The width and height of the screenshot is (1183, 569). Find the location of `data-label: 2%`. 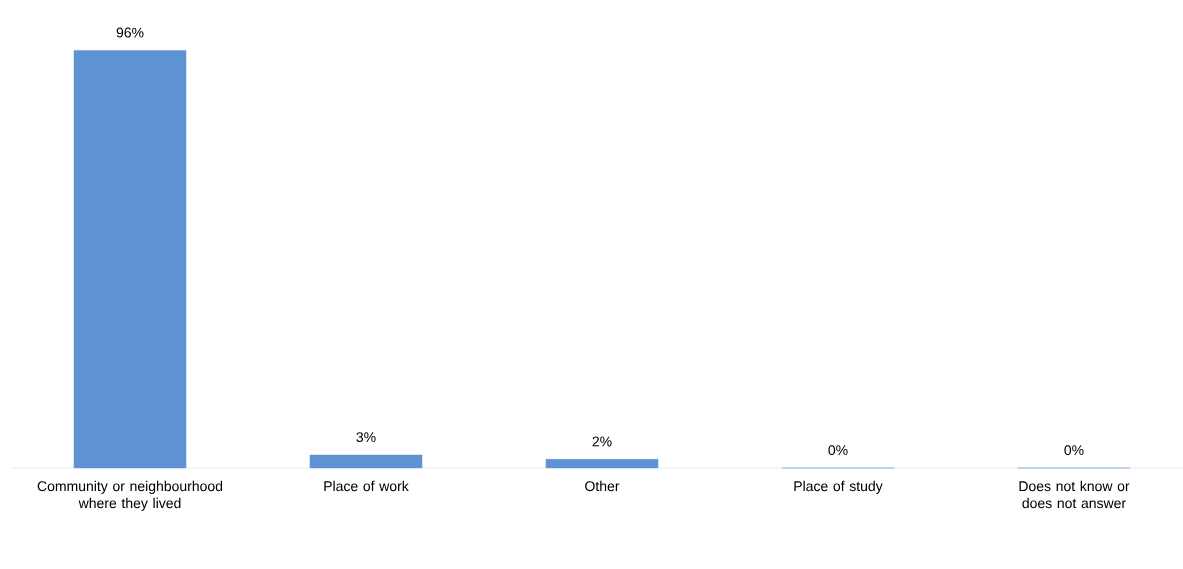

data-label: 2% is located at coordinates (602, 441).